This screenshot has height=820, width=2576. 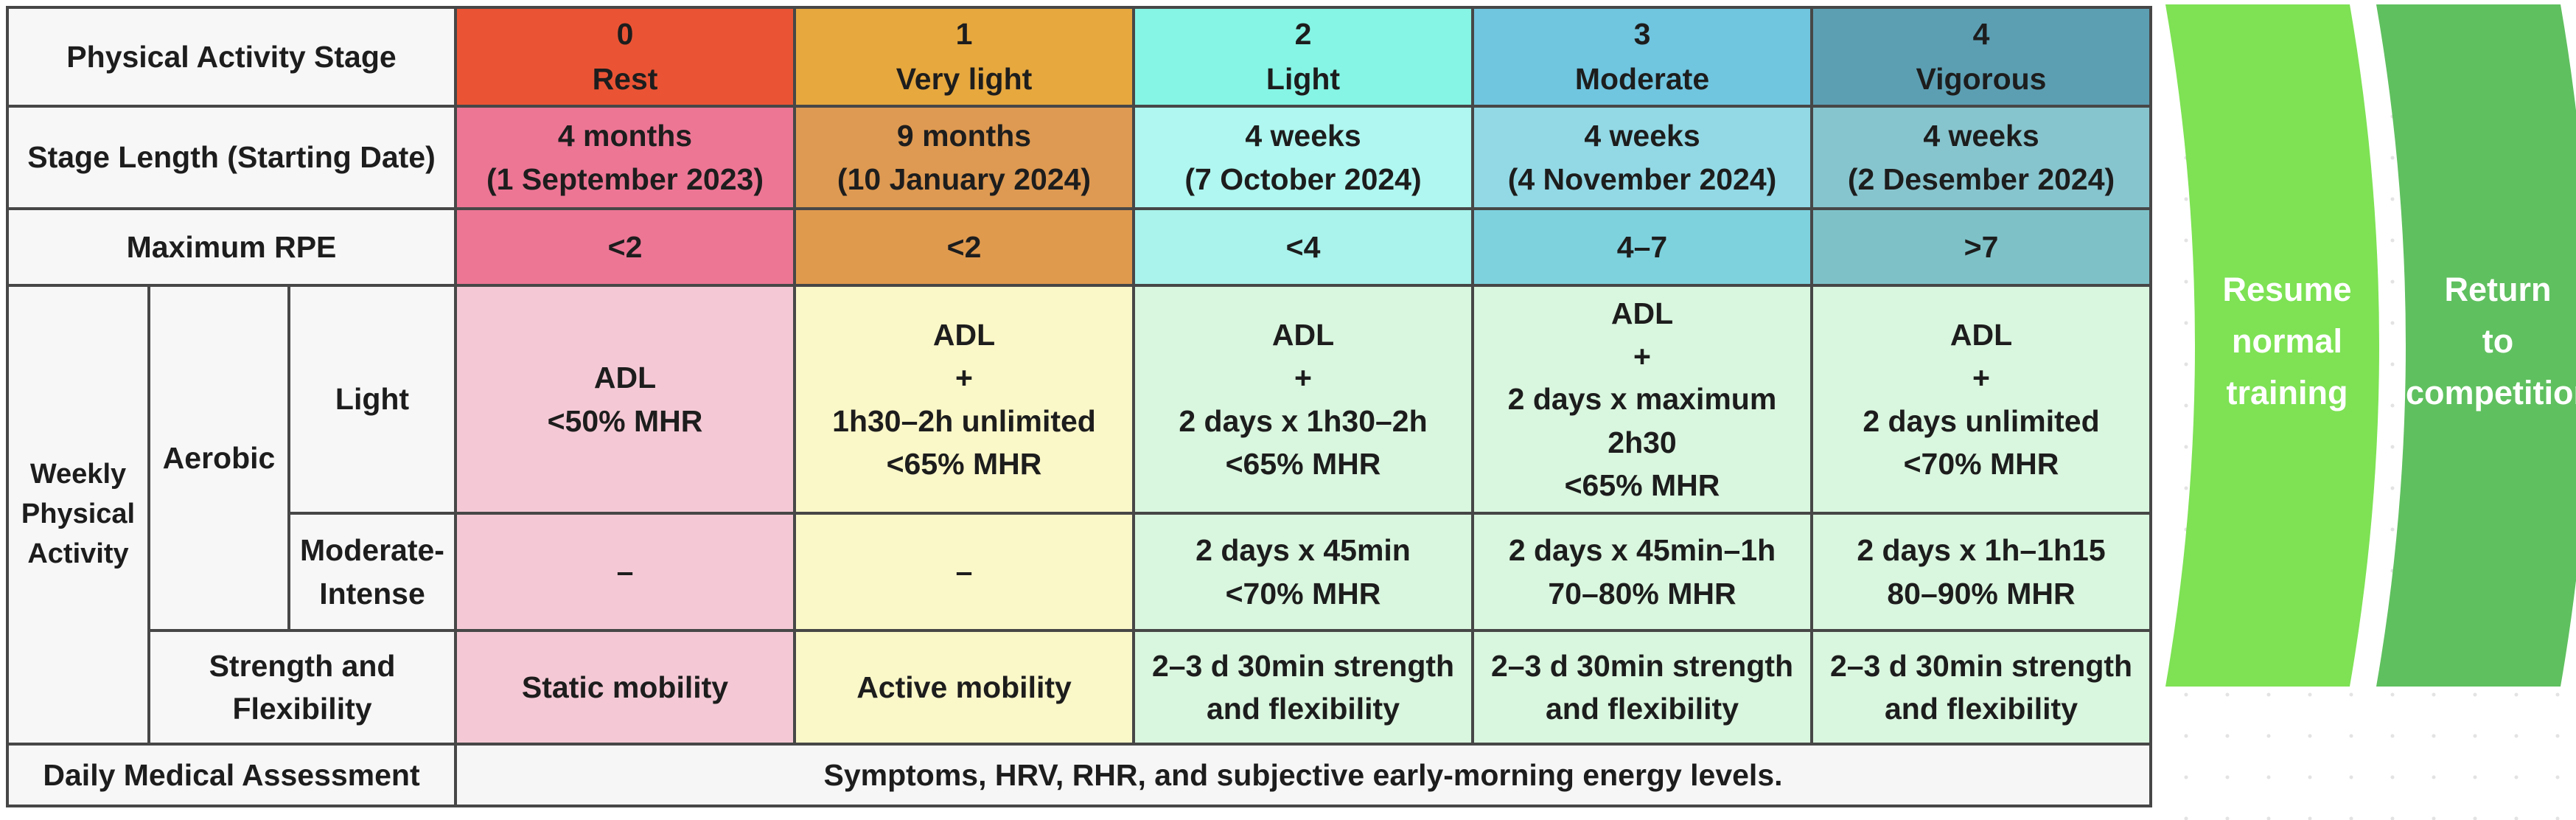 I want to click on row-label-stage-length: Stage Length (Starting Date), so click(x=231, y=157).